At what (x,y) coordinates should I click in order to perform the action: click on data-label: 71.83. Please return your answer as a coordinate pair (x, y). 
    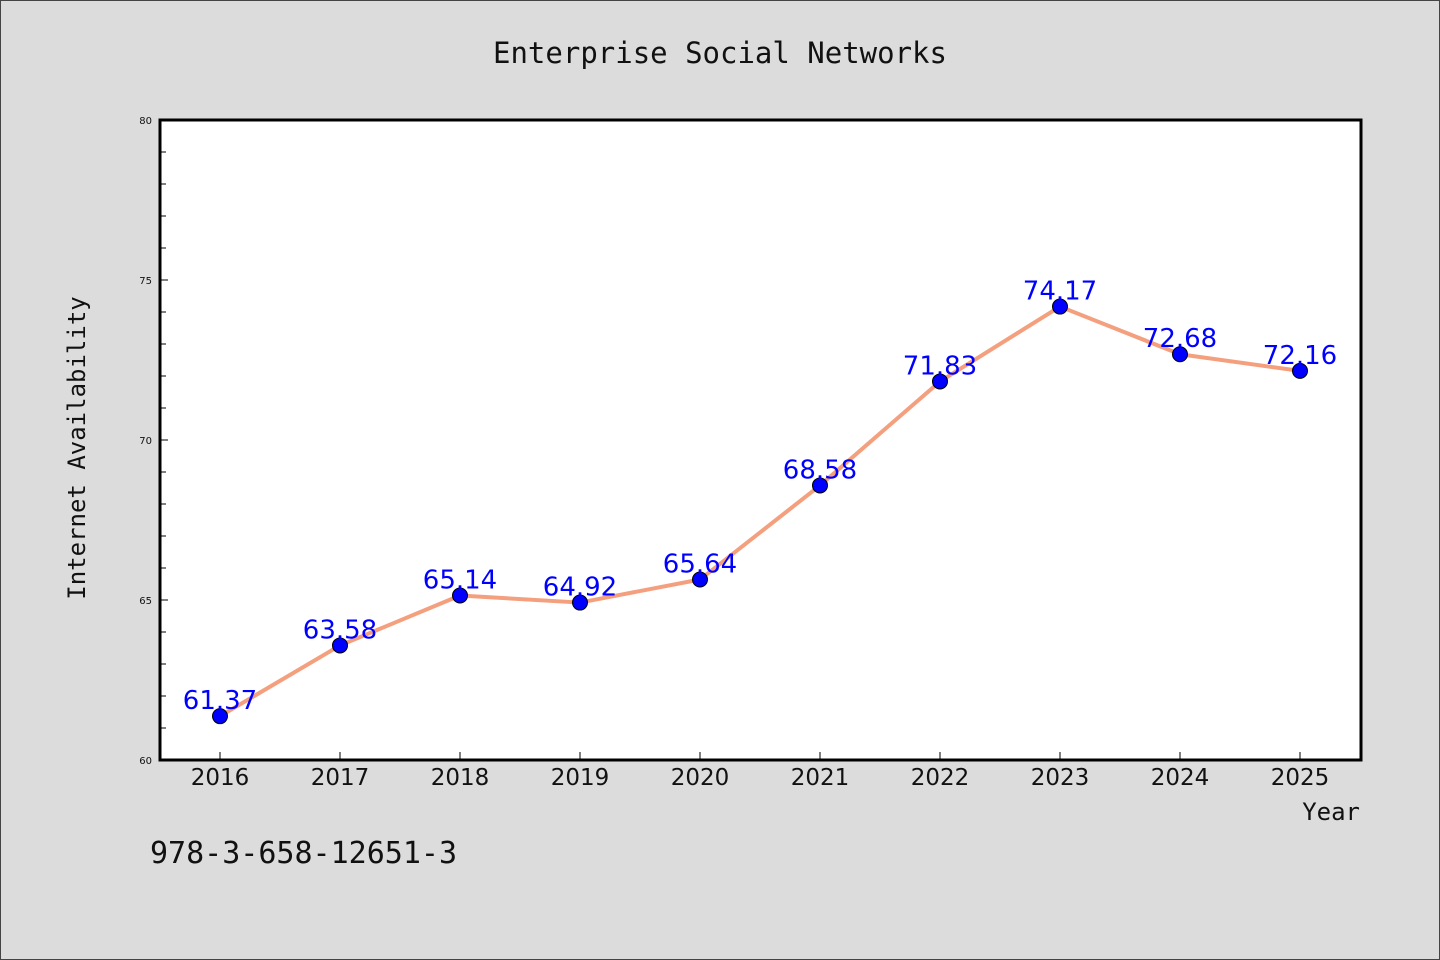
    Looking at the image, I should click on (940, 366).